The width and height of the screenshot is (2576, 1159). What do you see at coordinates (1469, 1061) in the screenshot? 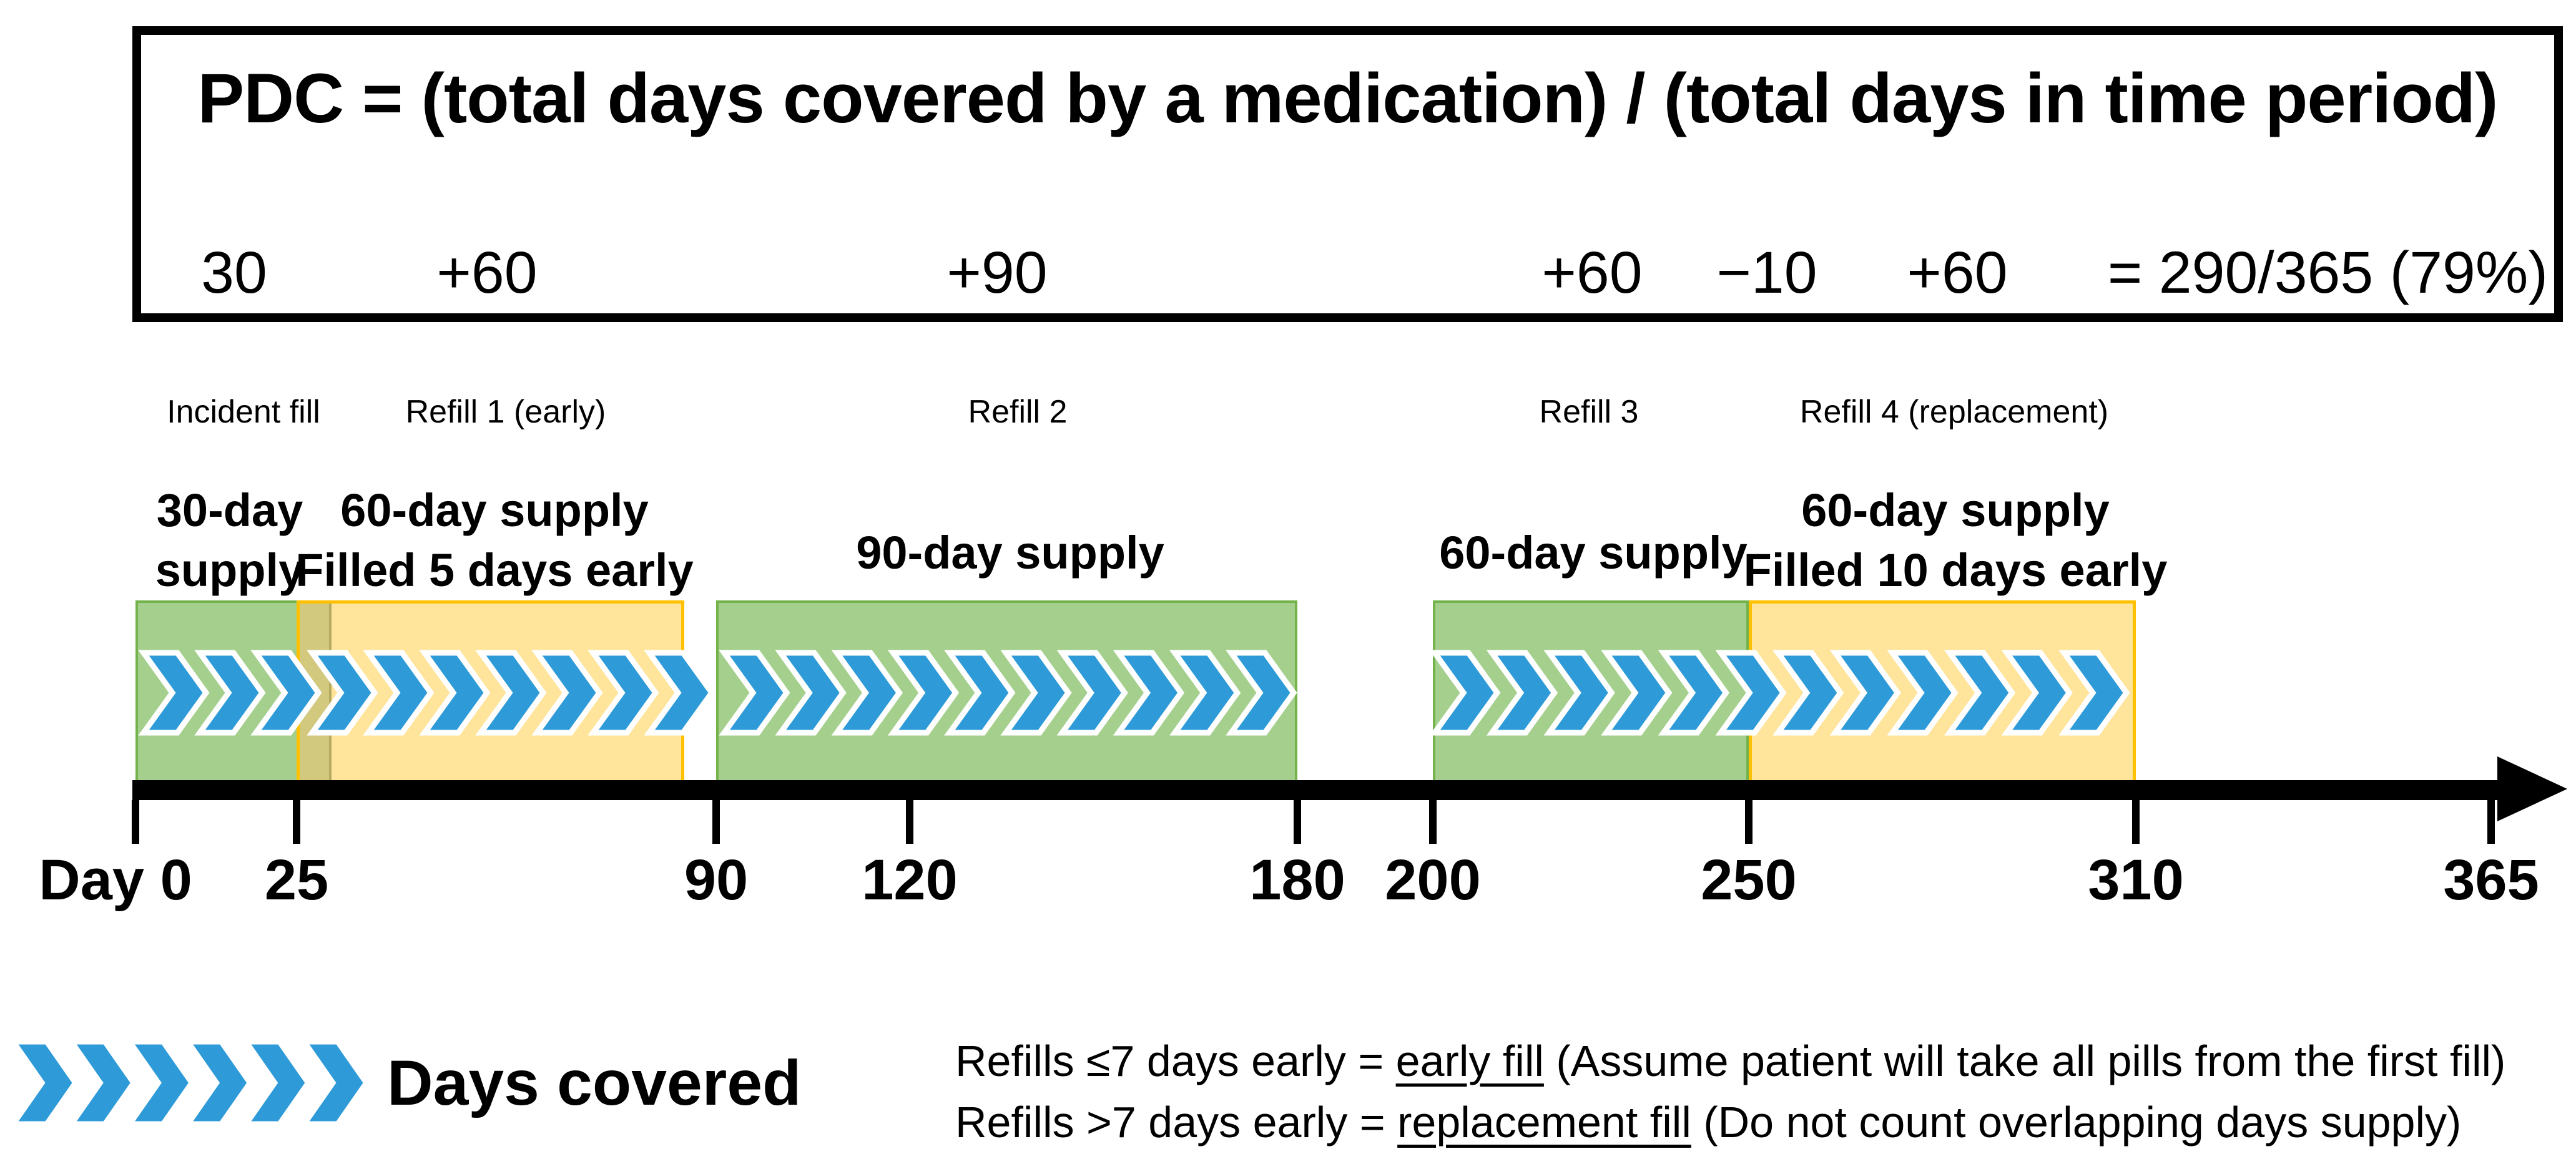
I see `note-early-fill-term: early fill` at bounding box center [1469, 1061].